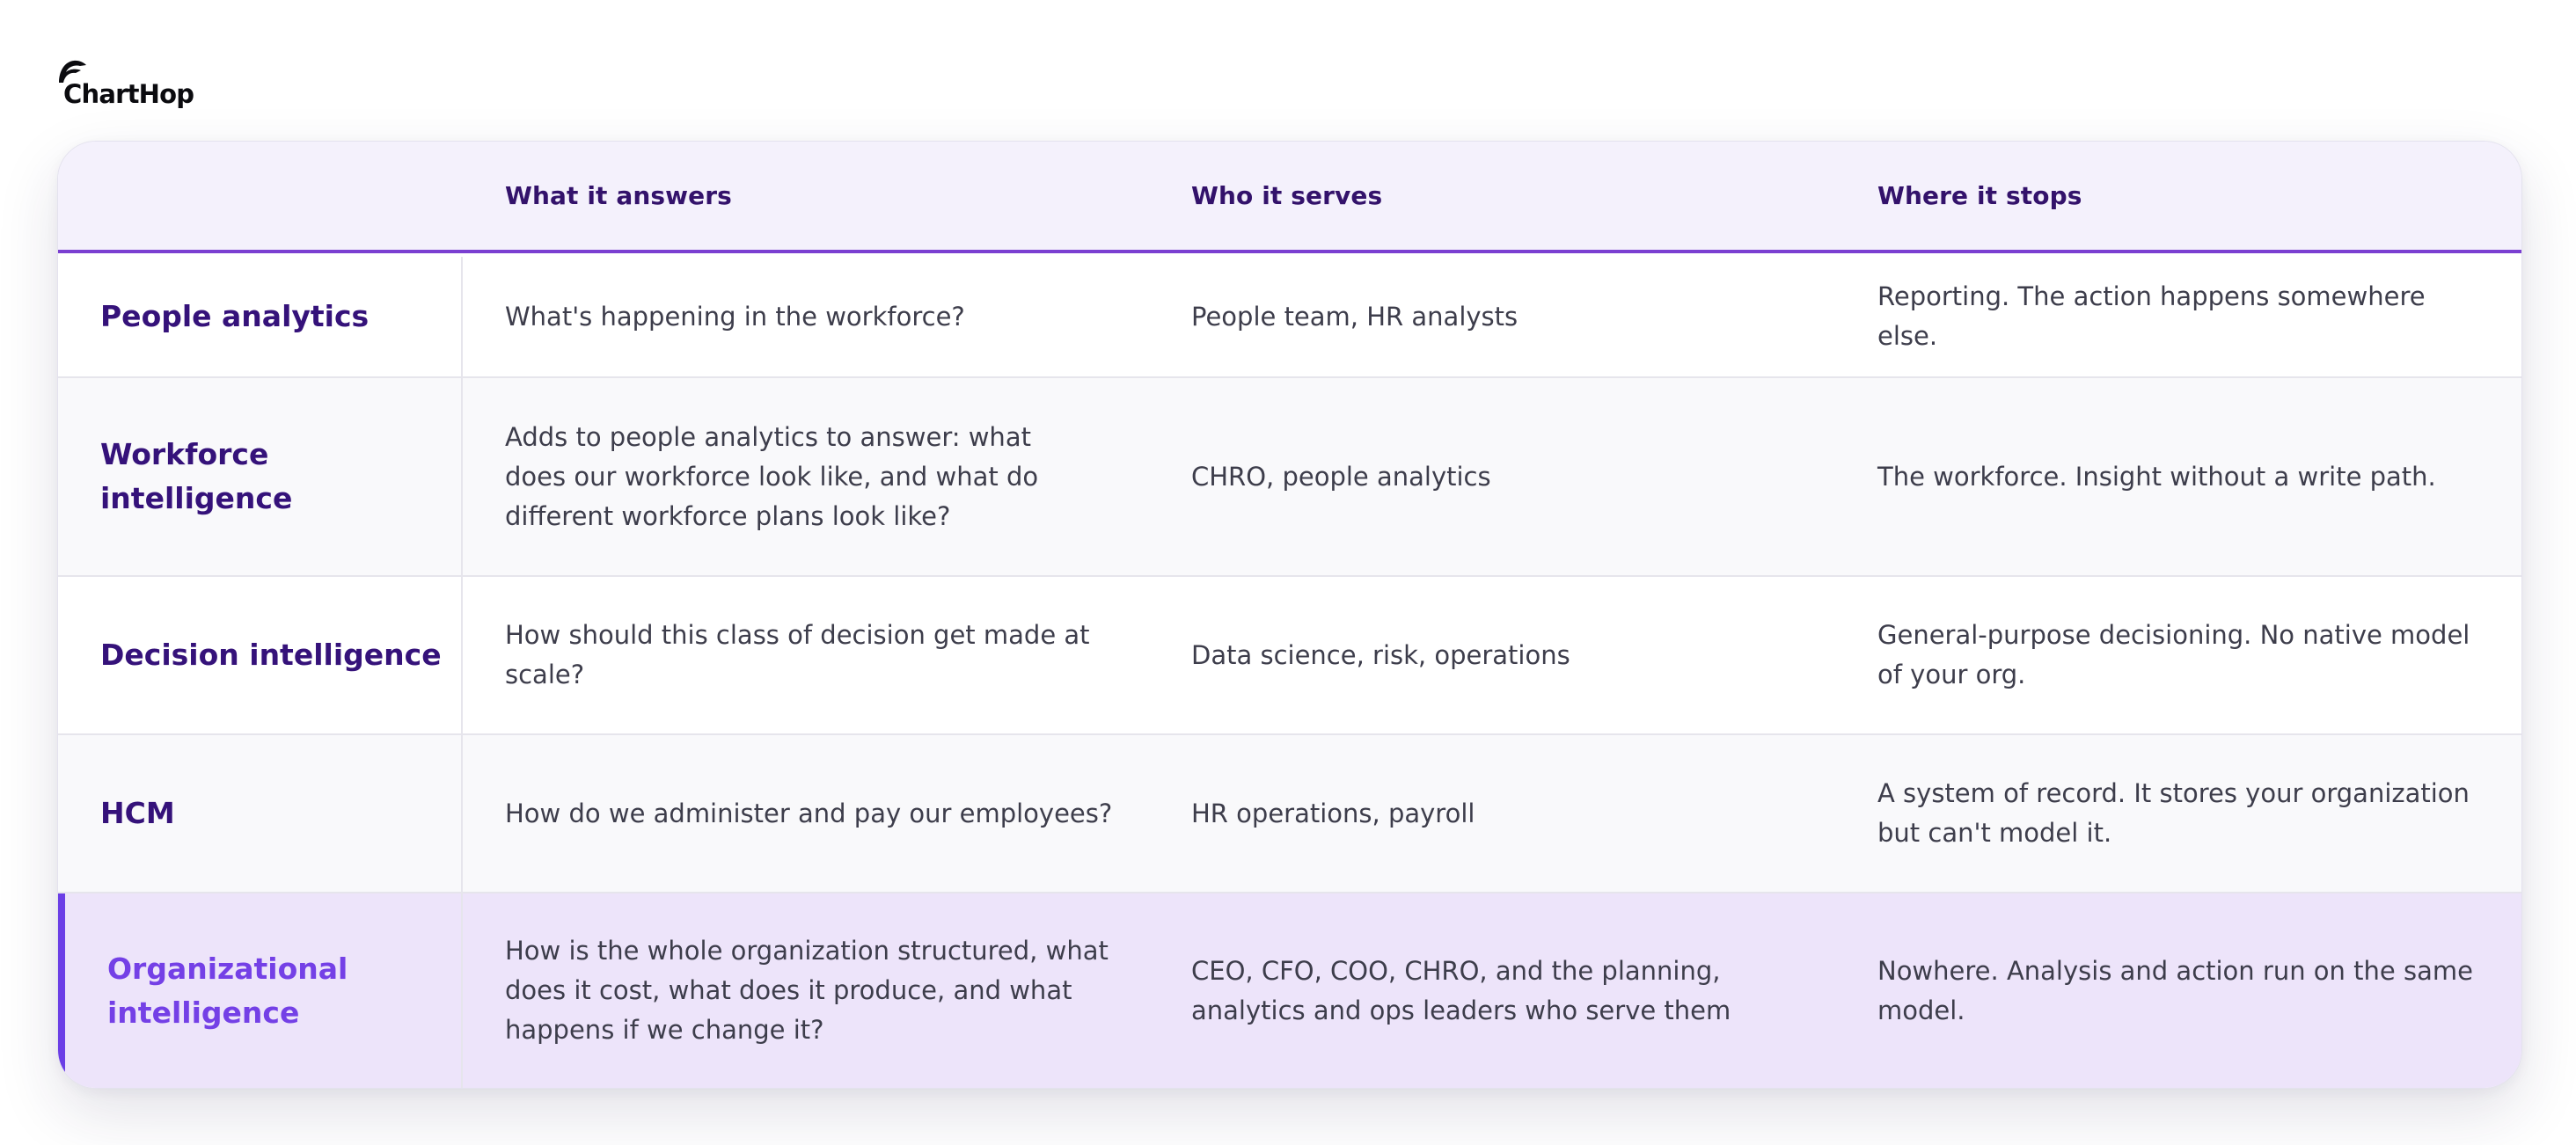 The image size is (2576, 1145). Describe the element at coordinates (1492, 476) in the screenshot. I see `serves-cell: CHRO, people analytics` at that location.